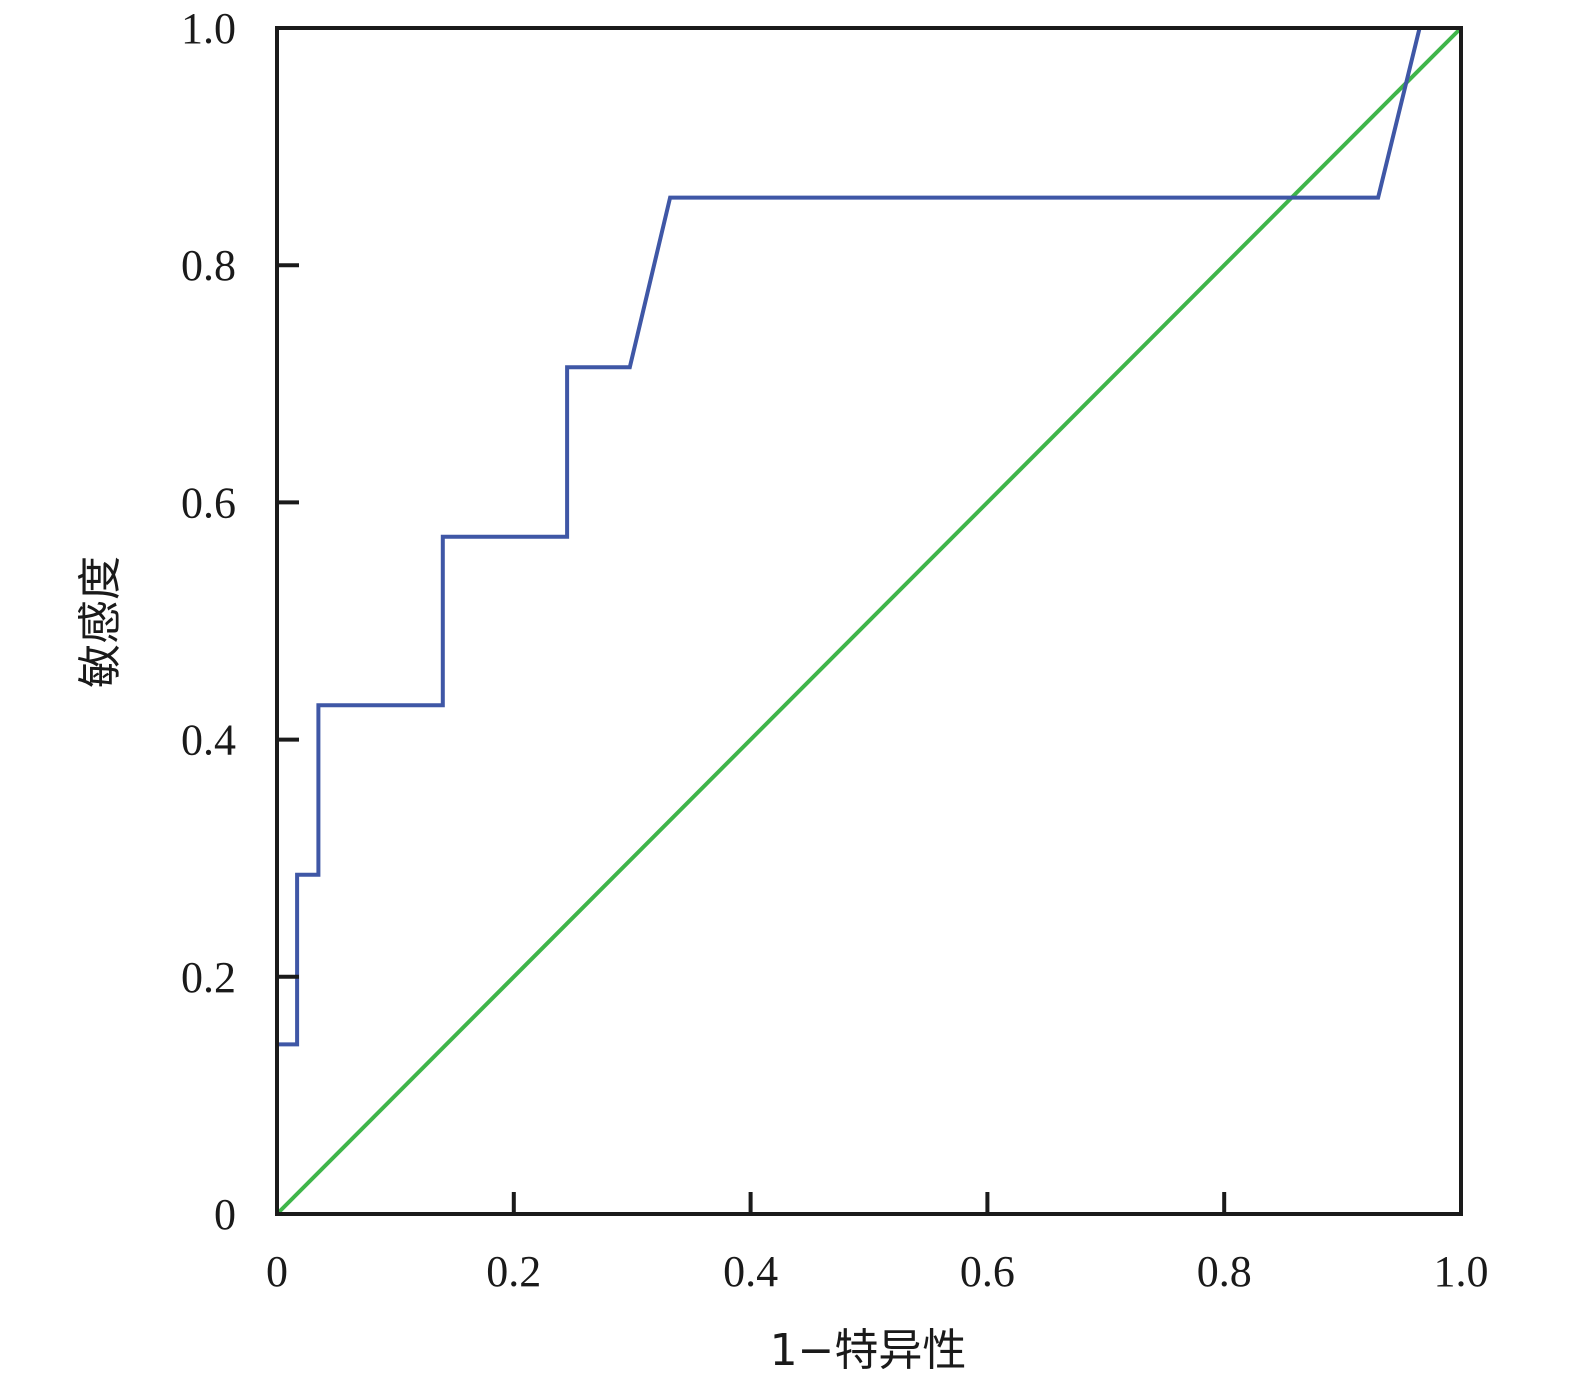  What do you see at coordinates (868, 1350) in the screenshot?
I see `x-axis-title: 1−特异性` at bounding box center [868, 1350].